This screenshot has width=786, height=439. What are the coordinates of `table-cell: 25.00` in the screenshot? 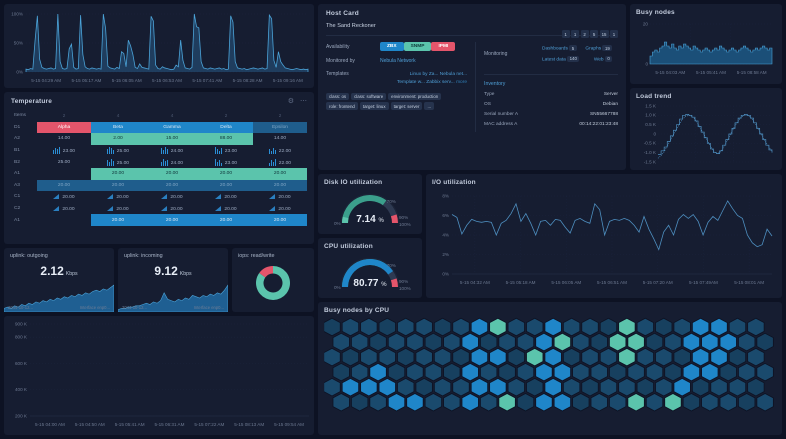 It's located at (118, 162).